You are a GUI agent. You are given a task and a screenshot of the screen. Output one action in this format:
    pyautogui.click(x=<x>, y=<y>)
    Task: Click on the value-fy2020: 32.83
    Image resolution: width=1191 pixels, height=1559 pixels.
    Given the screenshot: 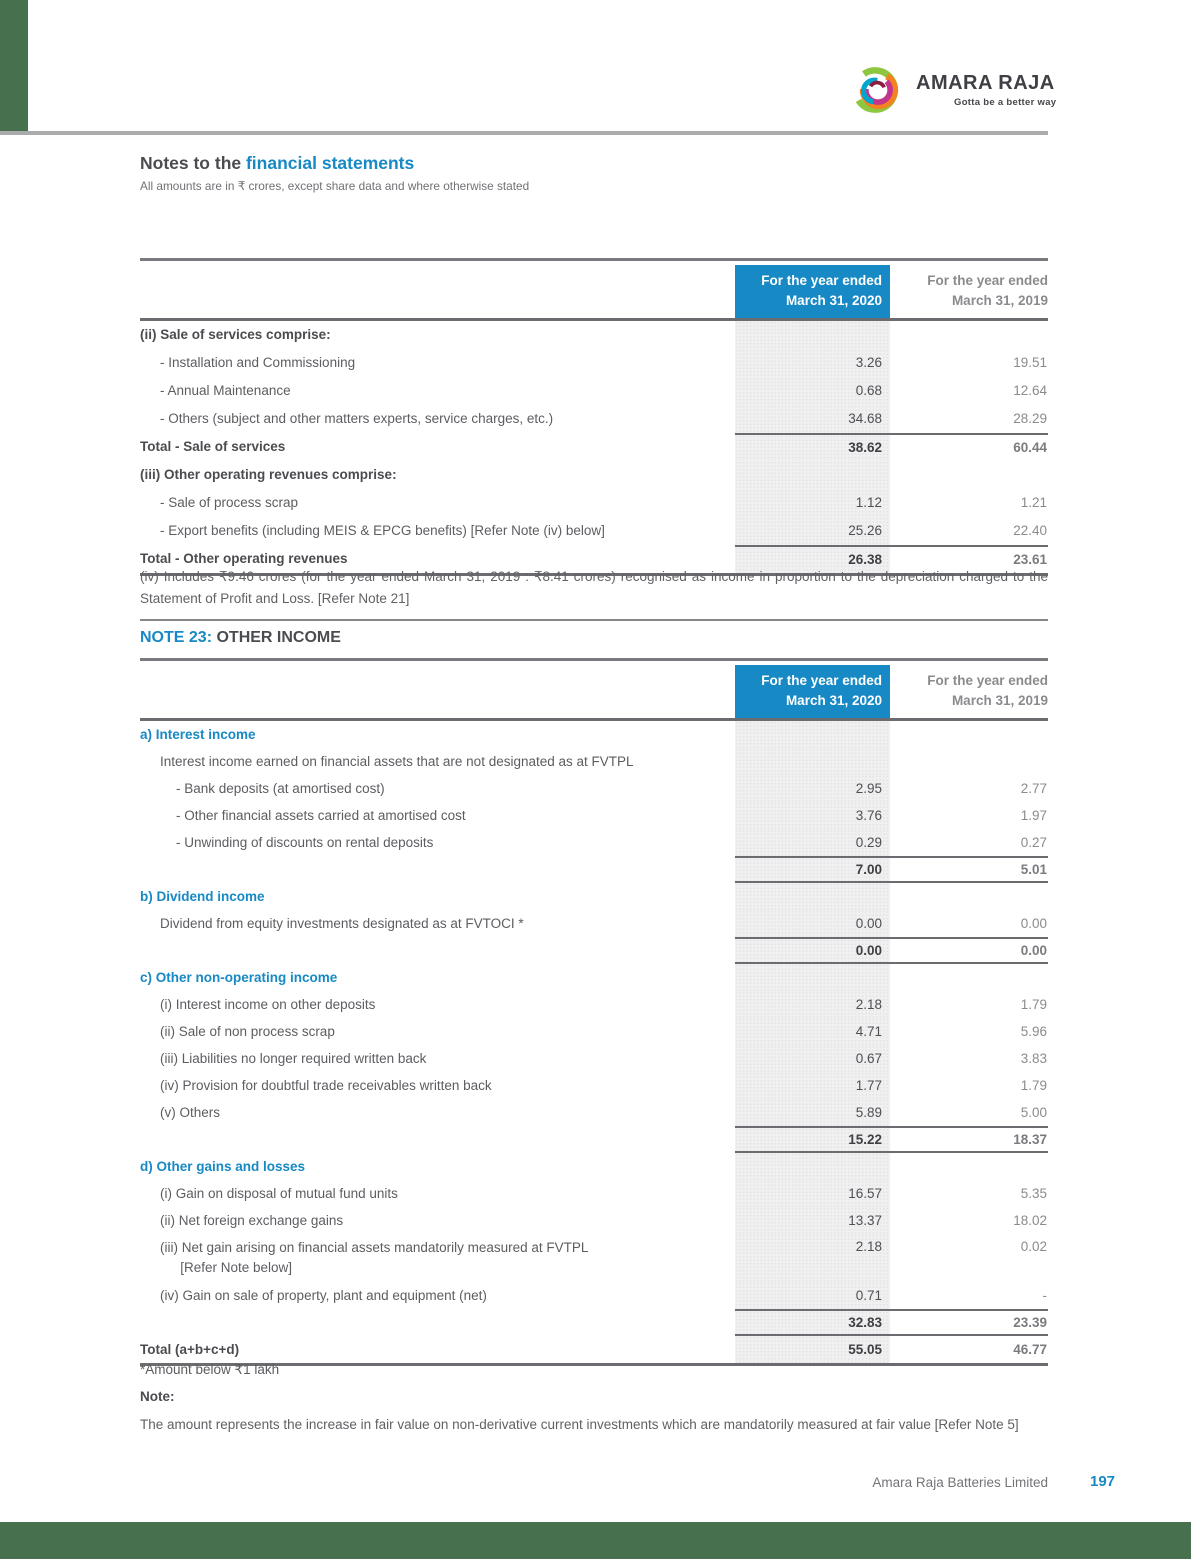 What is the action you would take?
    pyautogui.click(x=812, y=1322)
    